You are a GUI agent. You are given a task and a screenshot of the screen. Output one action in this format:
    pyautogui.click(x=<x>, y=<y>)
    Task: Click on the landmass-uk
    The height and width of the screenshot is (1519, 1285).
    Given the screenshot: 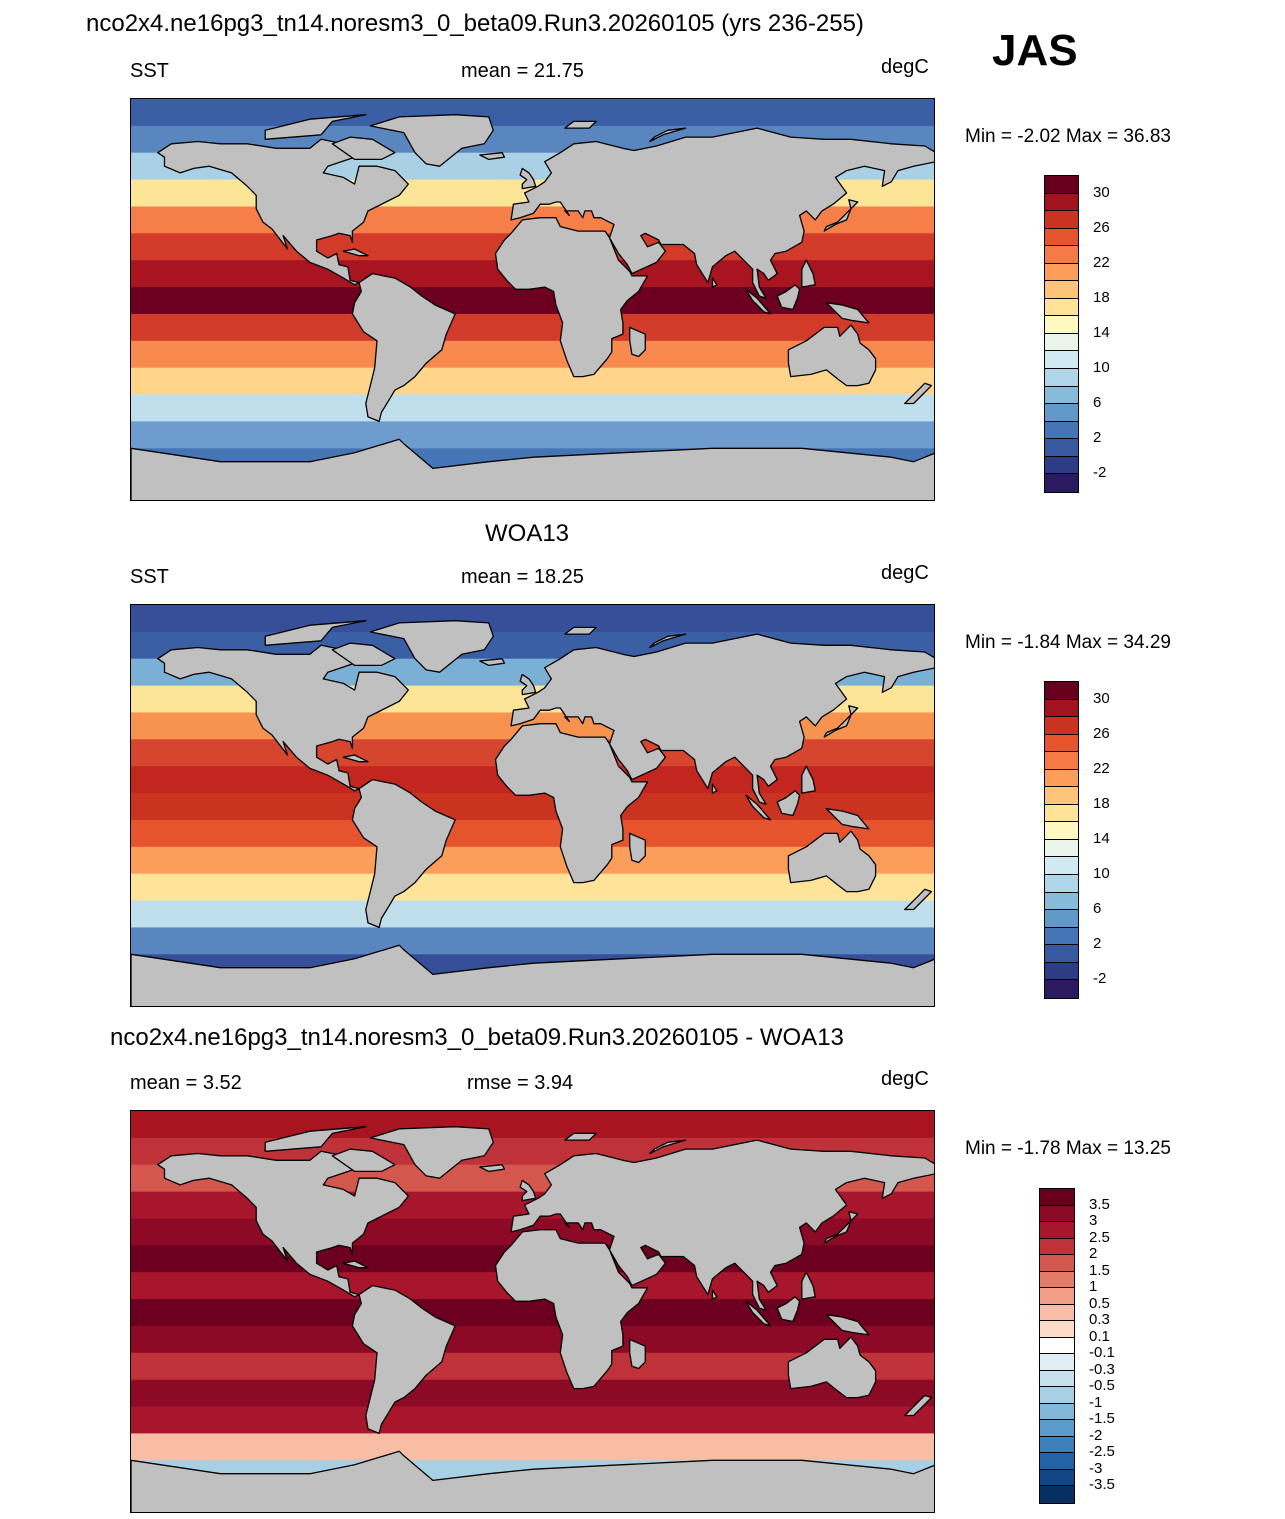 What is the action you would take?
    pyautogui.click(x=528, y=1190)
    